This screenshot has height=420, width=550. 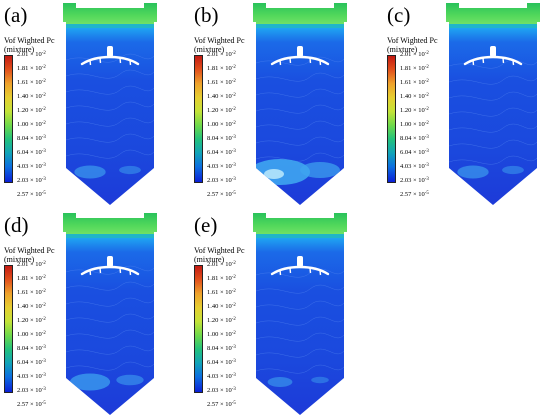 What do you see at coordinates (206, 15) in the screenshot?
I see `panel-letter: (b)` at bounding box center [206, 15].